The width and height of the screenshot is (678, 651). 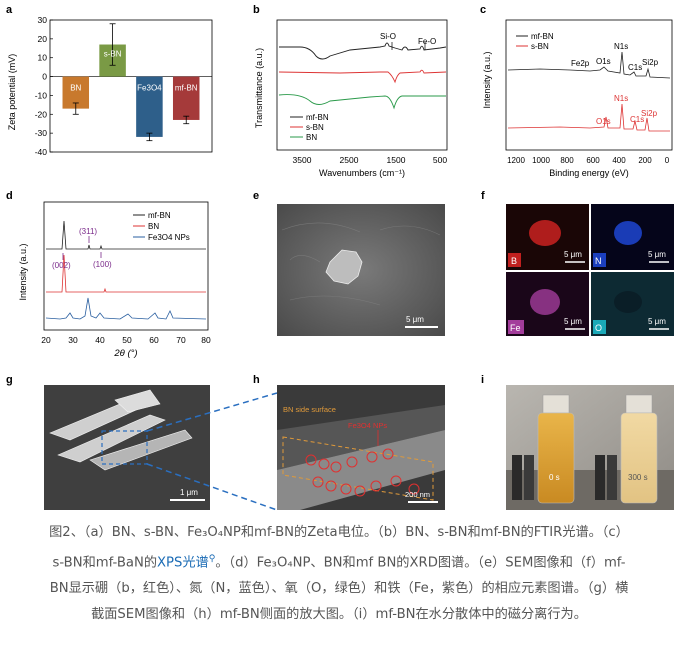 I want to click on peak-label: (100), so click(x=102, y=264).